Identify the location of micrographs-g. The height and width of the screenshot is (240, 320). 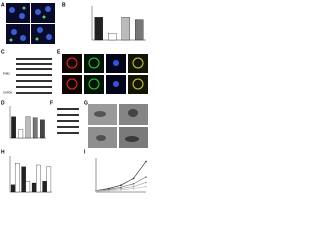
(118, 126).